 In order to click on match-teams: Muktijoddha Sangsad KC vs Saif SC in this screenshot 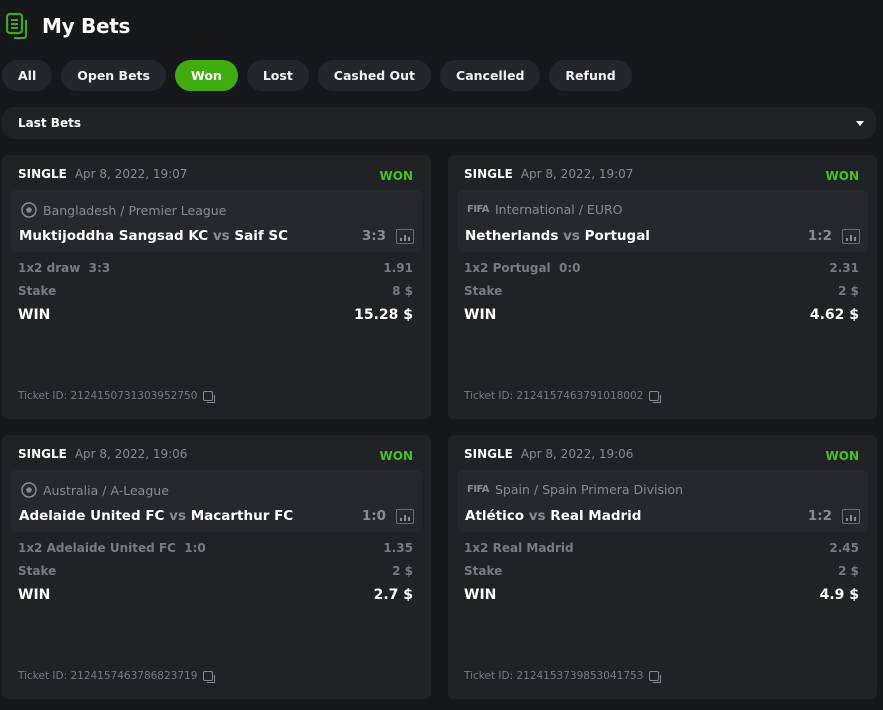, I will do `click(153, 236)`.